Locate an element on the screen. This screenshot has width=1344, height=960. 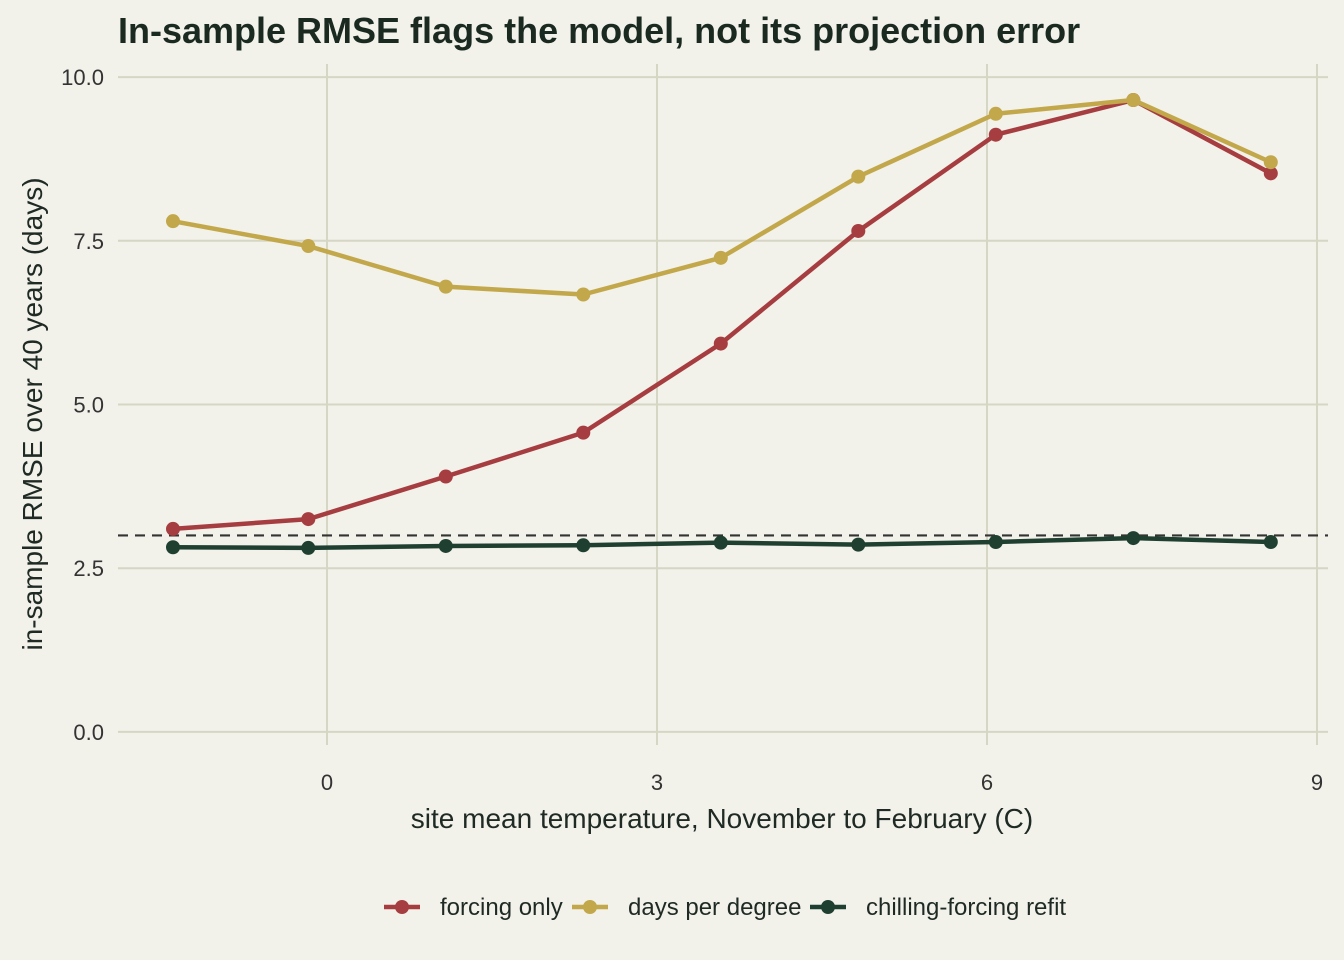
x-tick-label: 3 is located at coordinates (657, 782).